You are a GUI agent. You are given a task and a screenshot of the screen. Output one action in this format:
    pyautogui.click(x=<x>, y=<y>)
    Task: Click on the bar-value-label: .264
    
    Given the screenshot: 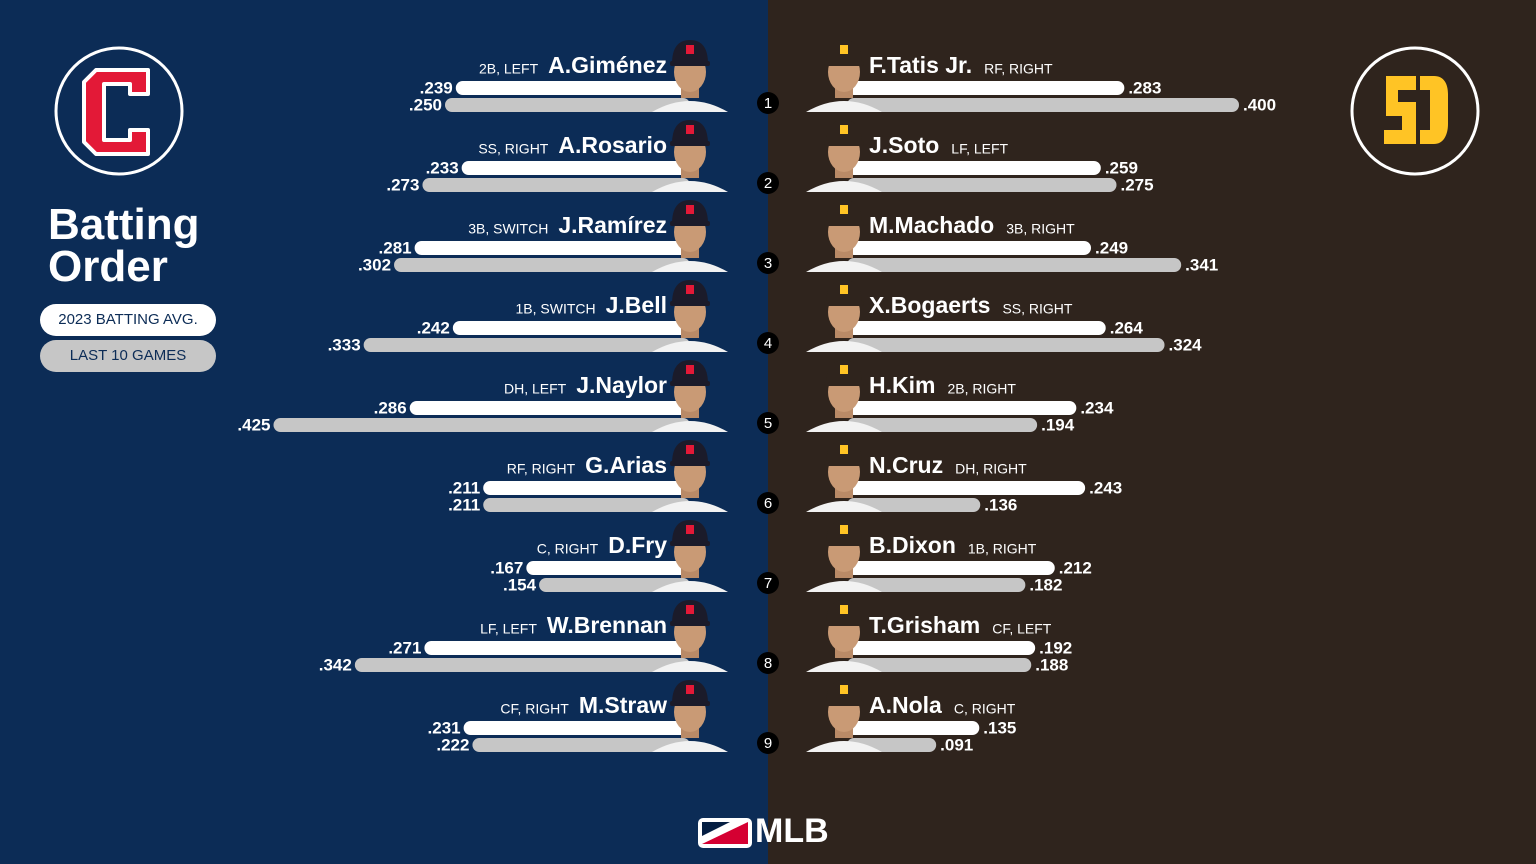 What is the action you would take?
    pyautogui.click(x=1127, y=327)
    